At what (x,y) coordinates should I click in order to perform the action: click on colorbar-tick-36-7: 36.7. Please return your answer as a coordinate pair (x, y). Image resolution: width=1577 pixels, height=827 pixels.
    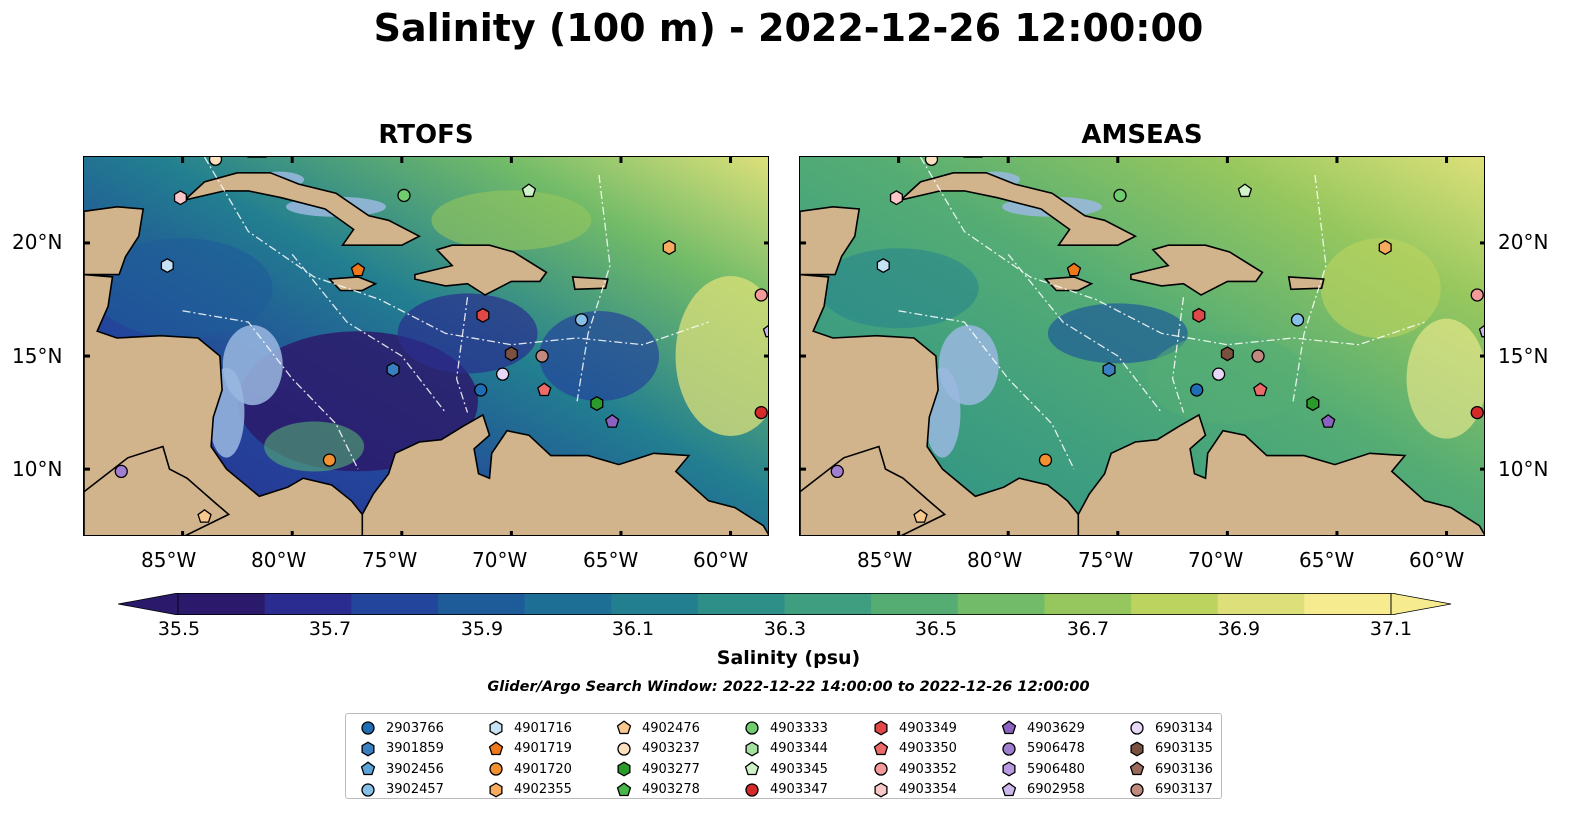
    Looking at the image, I should click on (1088, 629).